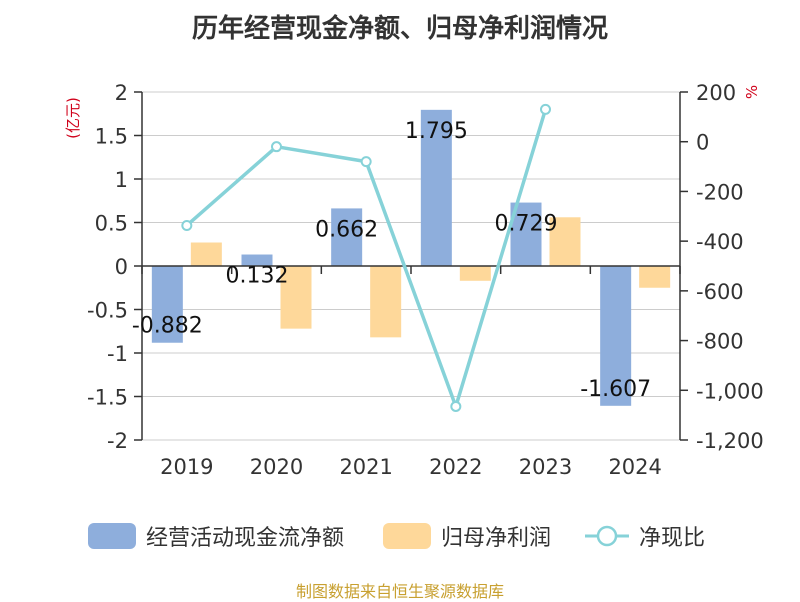 The width and height of the screenshot is (800, 602). I want to click on y-right-tick-label: -600, so click(720, 292).